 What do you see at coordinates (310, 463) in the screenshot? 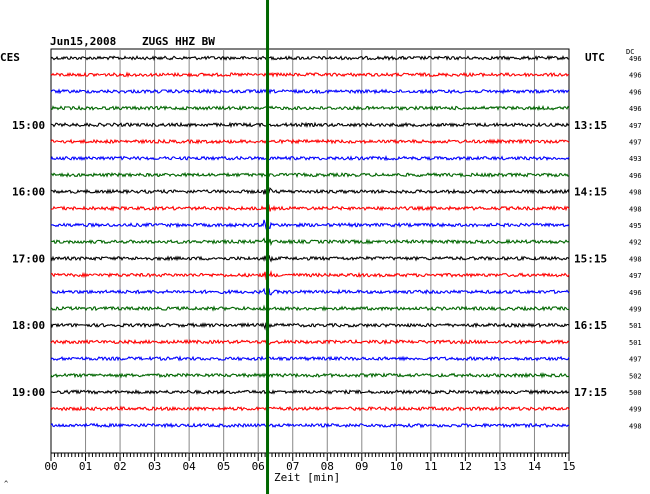
I see `x-axis: 00 01 02 03 04 05 06 07 08 09 10 11 12 13 14 15` at bounding box center [310, 463].